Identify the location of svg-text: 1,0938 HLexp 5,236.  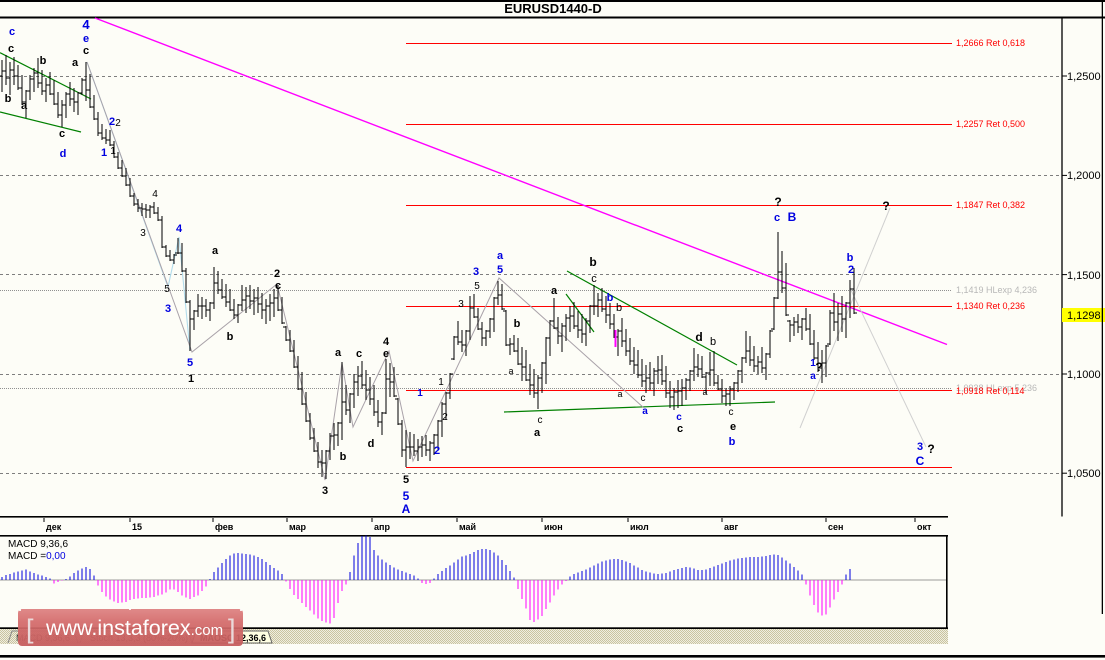
(996, 388).